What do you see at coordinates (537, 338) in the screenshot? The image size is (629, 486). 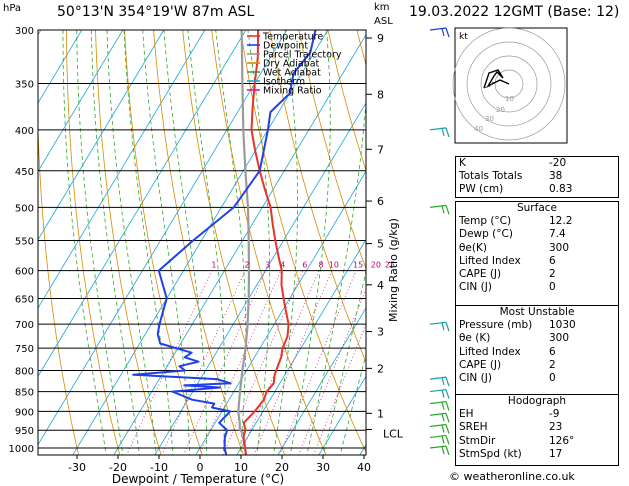 I see `mu-row: θe (K) 300` at bounding box center [537, 338].